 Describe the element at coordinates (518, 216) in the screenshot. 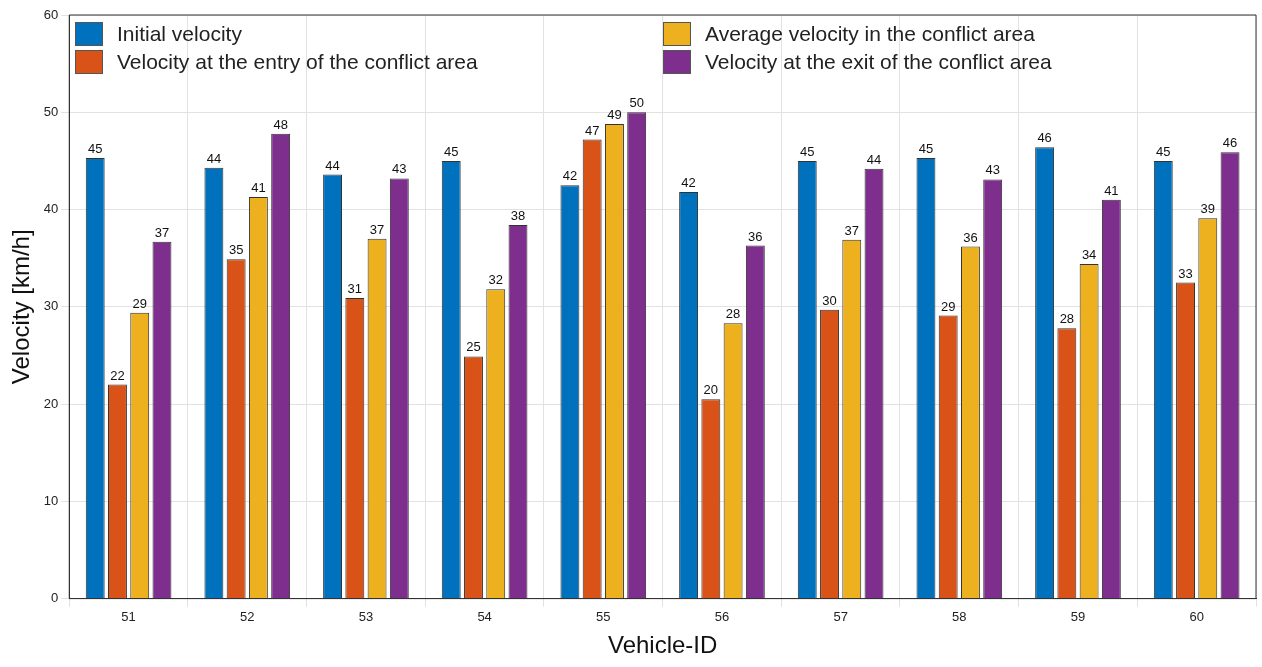

I see `data-label: 38` at that location.